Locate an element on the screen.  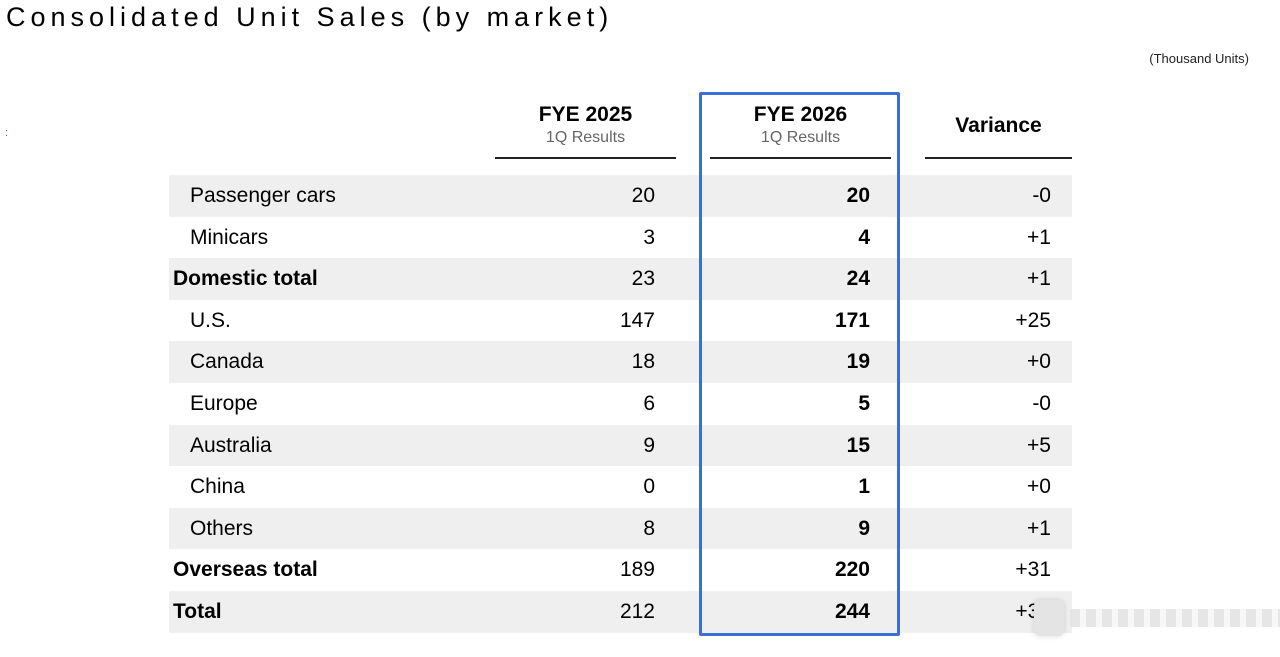
cell-fye2025: 8 is located at coordinates (649, 528).